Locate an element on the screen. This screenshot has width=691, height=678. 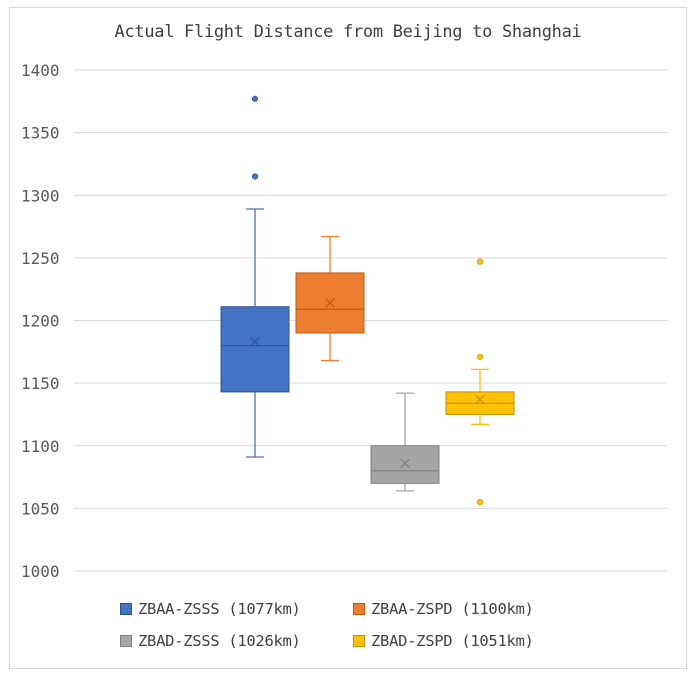
legend-item-2: ZBAA-ZSPD (1100km) is located at coordinates (469, 609).